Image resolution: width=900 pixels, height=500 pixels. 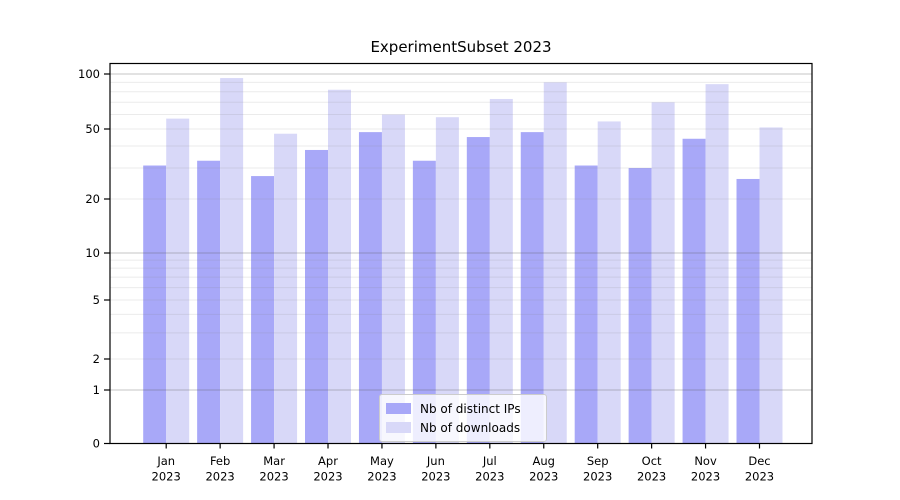 I want to click on bar-downloads-oct, so click(x=663, y=273).